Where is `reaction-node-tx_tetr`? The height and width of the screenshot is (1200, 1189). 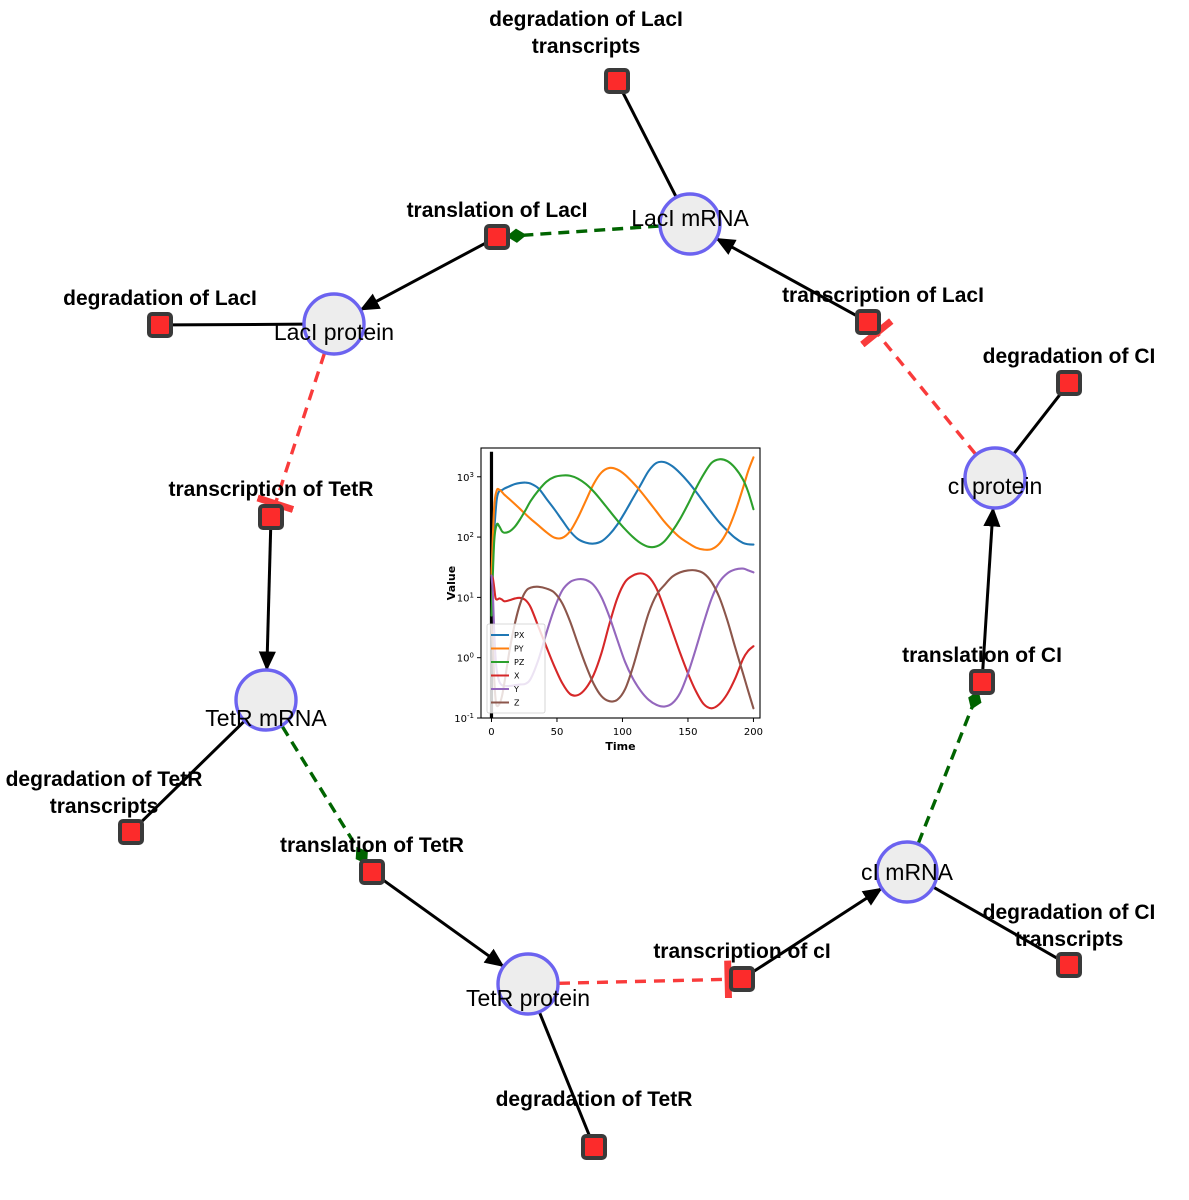
reaction-node-tx_tetr is located at coordinates (271, 517).